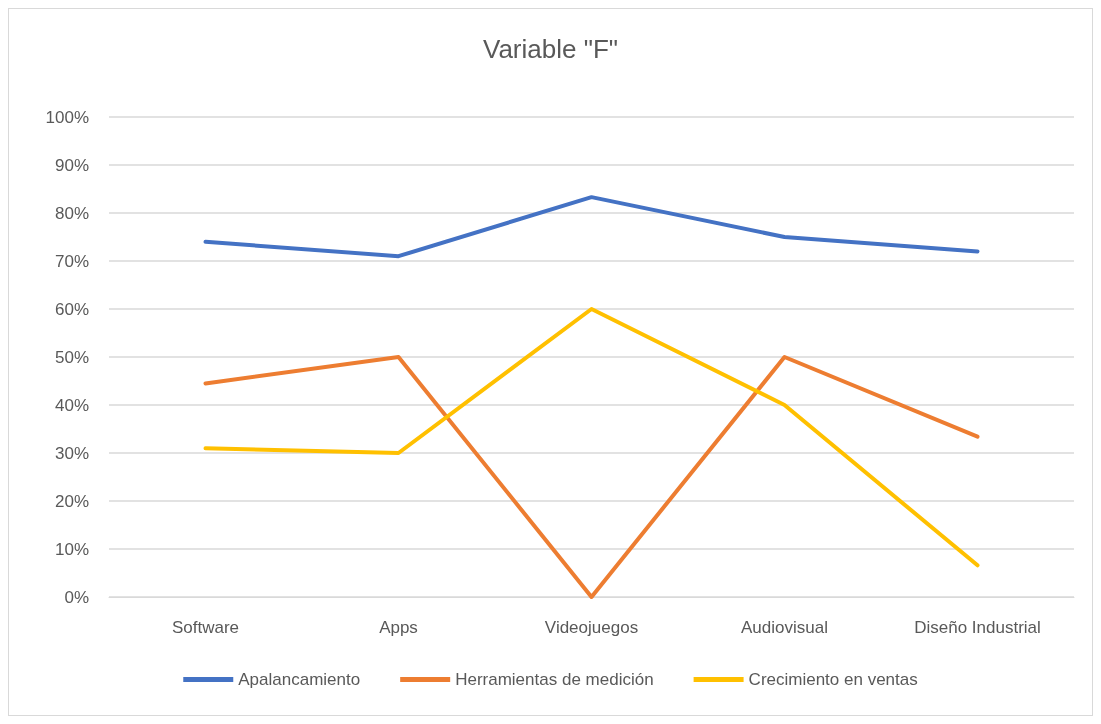 This screenshot has width=1101, height=724. What do you see at coordinates (71, 357) in the screenshot?
I see `y-tick-label: 50%` at bounding box center [71, 357].